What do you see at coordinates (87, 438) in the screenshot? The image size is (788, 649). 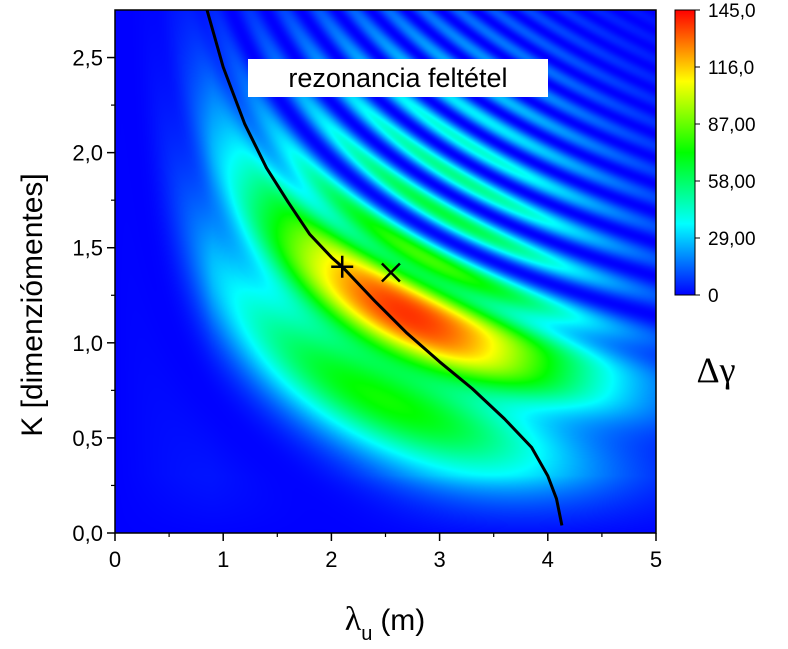 I see `y-tick-label: 0,5` at bounding box center [87, 438].